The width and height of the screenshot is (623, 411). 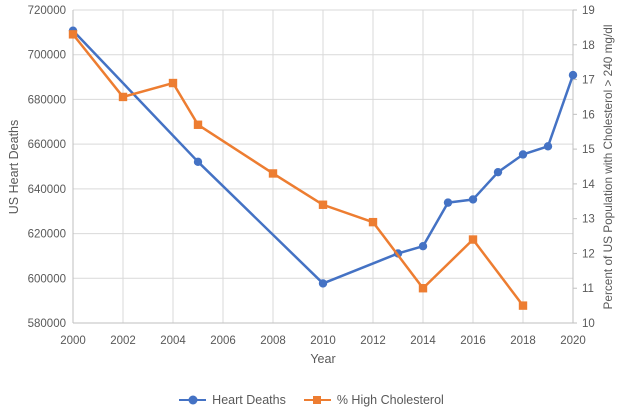 What do you see at coordinates (322, 359) in the screenshot?
I see `x-axis-title: Year` at bounding box center [322, 359].